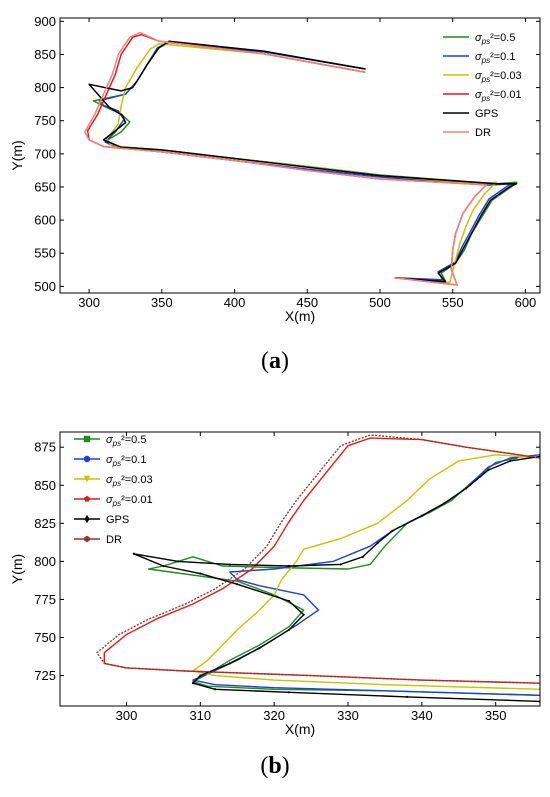  What do you see at coordinates (45, 485) in the screenshot?
I see `y-tick-label-5: 850` at bounding box center [45, 485].